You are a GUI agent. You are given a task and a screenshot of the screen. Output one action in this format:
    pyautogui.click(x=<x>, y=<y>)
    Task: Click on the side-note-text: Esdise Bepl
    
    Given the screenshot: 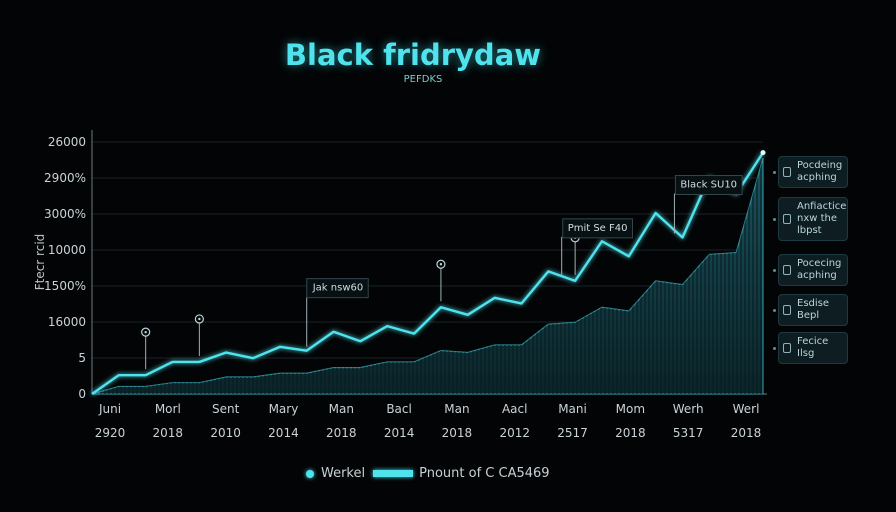 What is the action you would take?
    pyautogui.click(x=813, y=309)
    